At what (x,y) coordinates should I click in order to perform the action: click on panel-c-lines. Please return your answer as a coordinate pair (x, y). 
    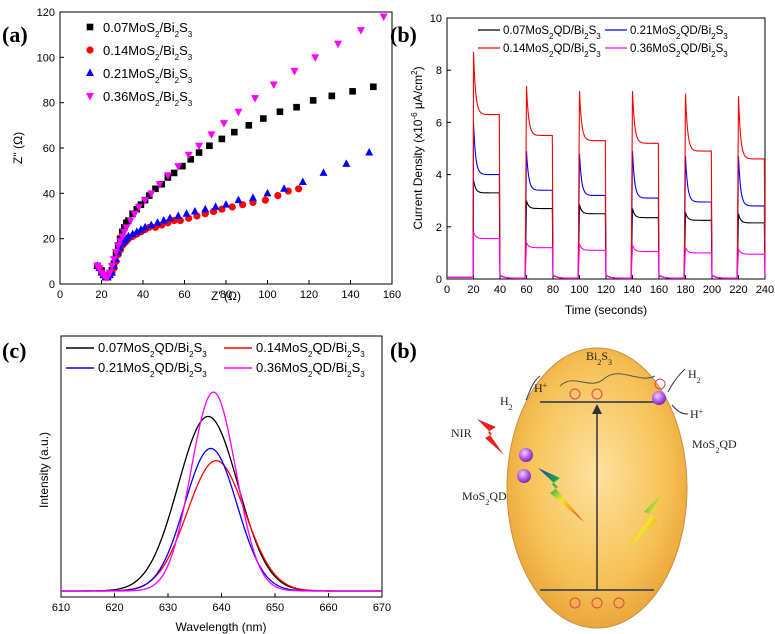
    Looking at the image, I should click on (221, 491).